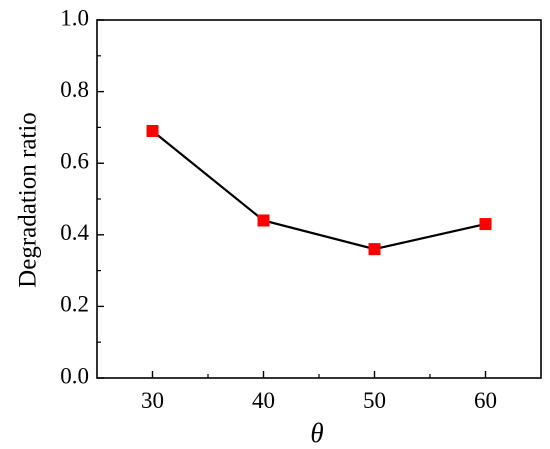 Image resolution: width=550 pixels, height=449 pixels. I want to click on x-tick-label: 60, so click(485, 400).